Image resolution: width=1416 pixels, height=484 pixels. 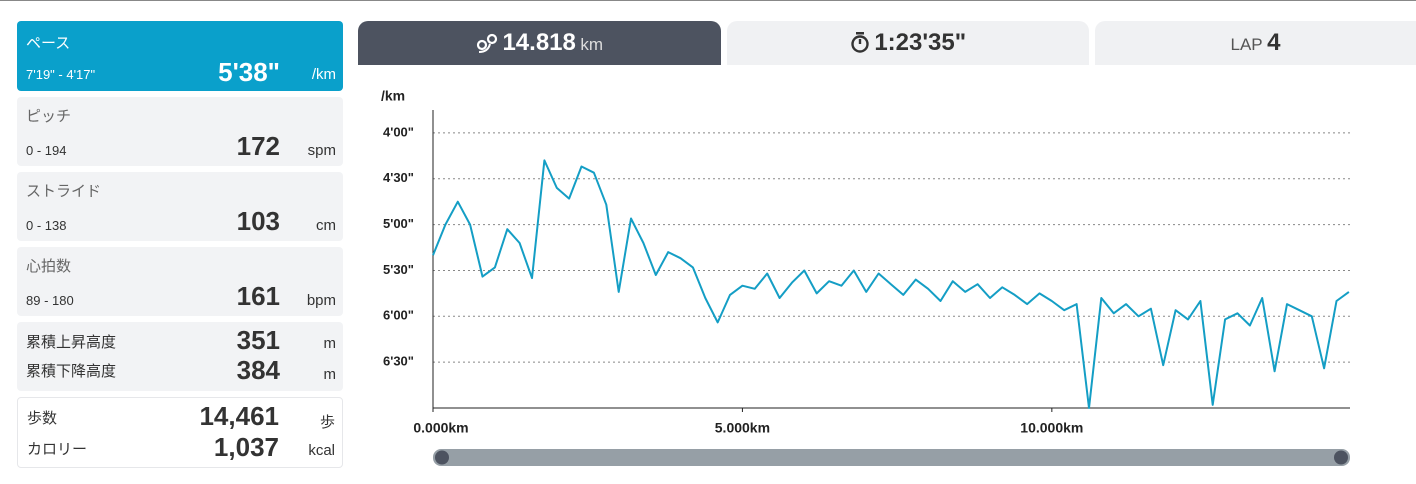 I want to click on x-tick-label: 5.000km, so click(x=742, y=428).